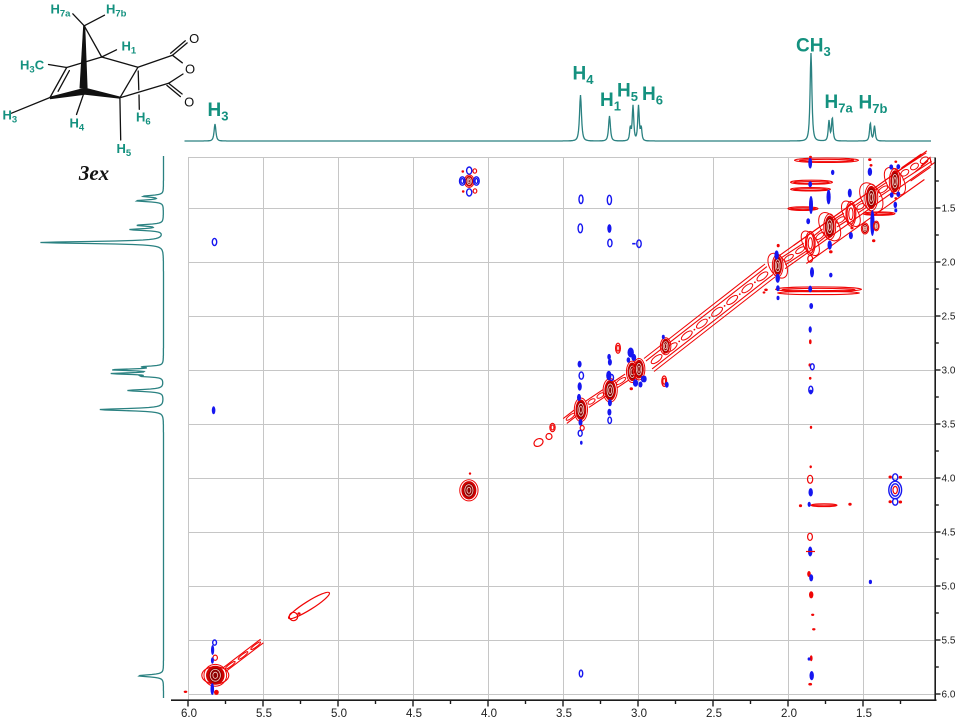  I want to click on svg-text: CH3, so click(813, 48).